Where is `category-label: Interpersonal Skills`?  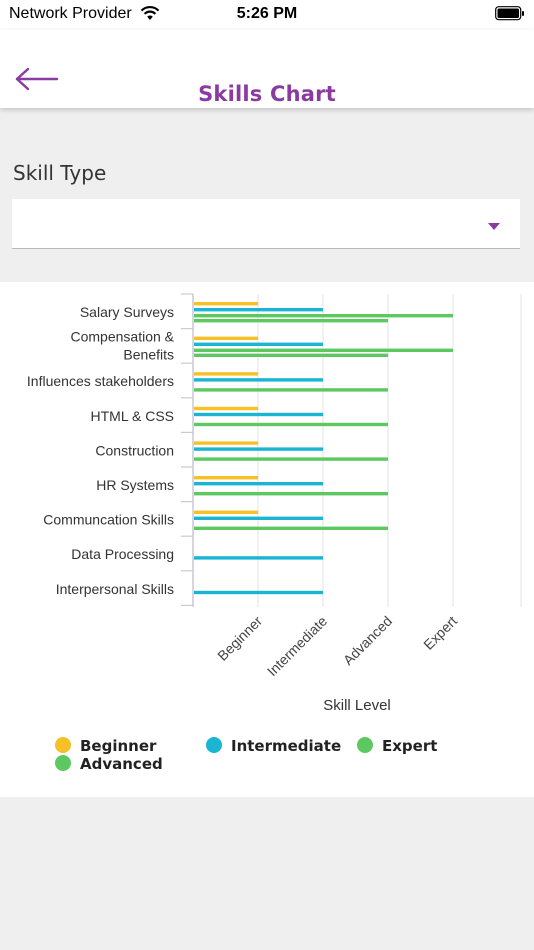
category-label: Interpersonal Skills is located at coordinates (115, 589).